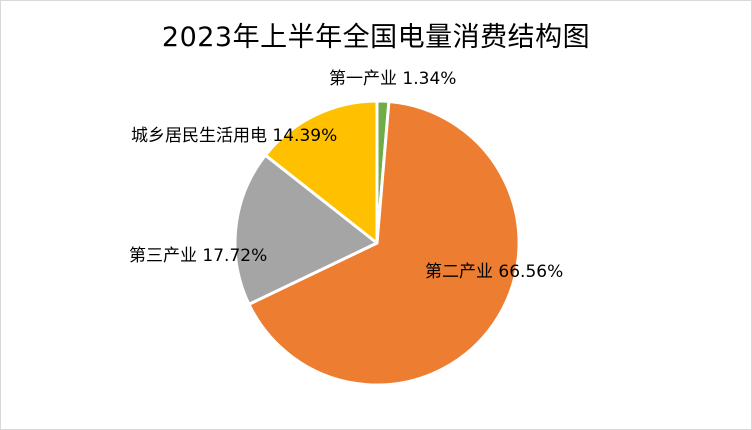 This screenshot has width=752, height=430. What do you see at coordinates (234, 136) in the screenshot?
I see `data-label-residential: 城乡居民生活用电 14.39%` at bounding box center [234, 136].